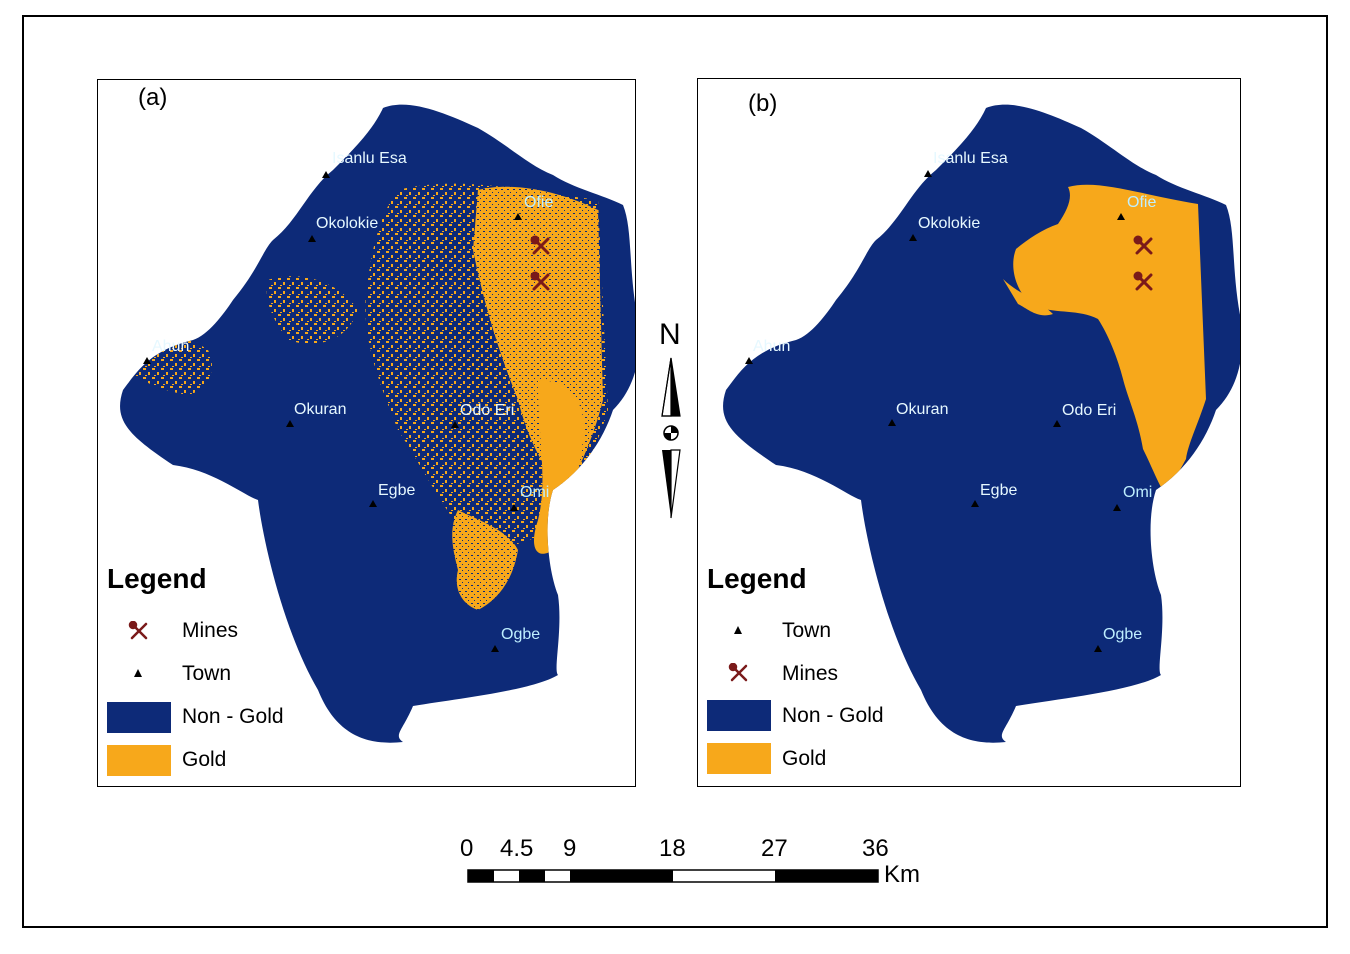 This screenshot has height=954, width=1350. I want to click on north-arrow-icon, so click(671, 438).